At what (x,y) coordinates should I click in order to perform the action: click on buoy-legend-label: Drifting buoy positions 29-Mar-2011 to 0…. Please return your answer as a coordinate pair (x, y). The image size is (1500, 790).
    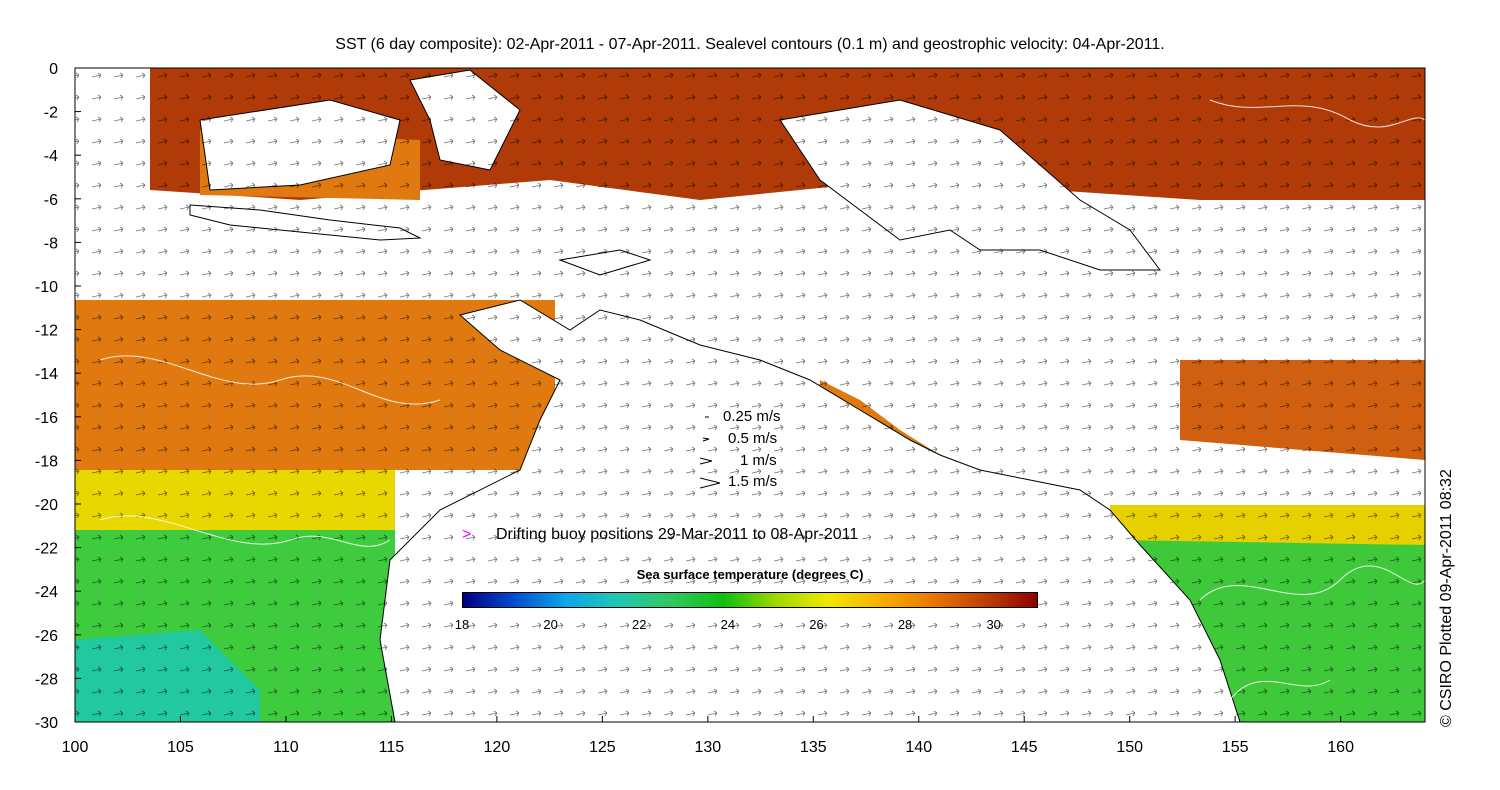
    Looking at the image, I should click on (677, 534).